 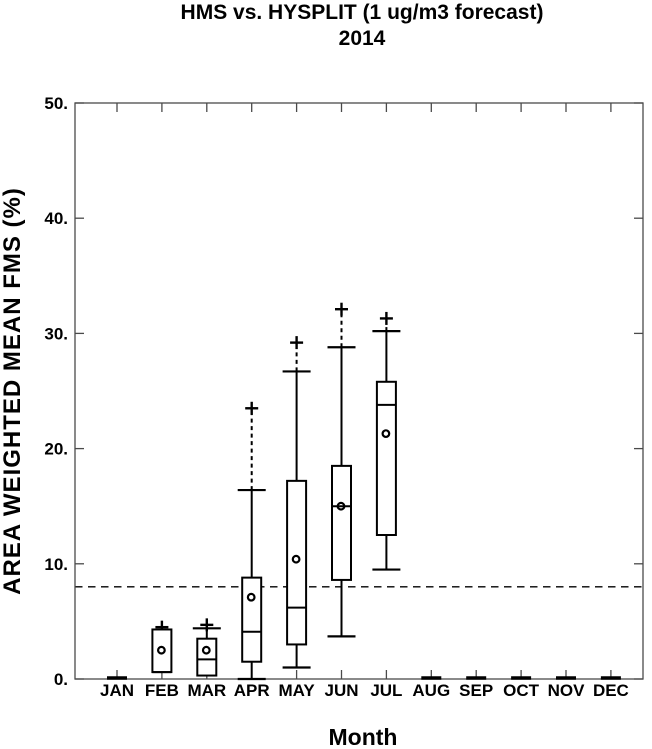 What do you see at coordinates (117, 690) in the screenshot?
I see `x-tick-label: JAN` at bounding box center [117, 690].